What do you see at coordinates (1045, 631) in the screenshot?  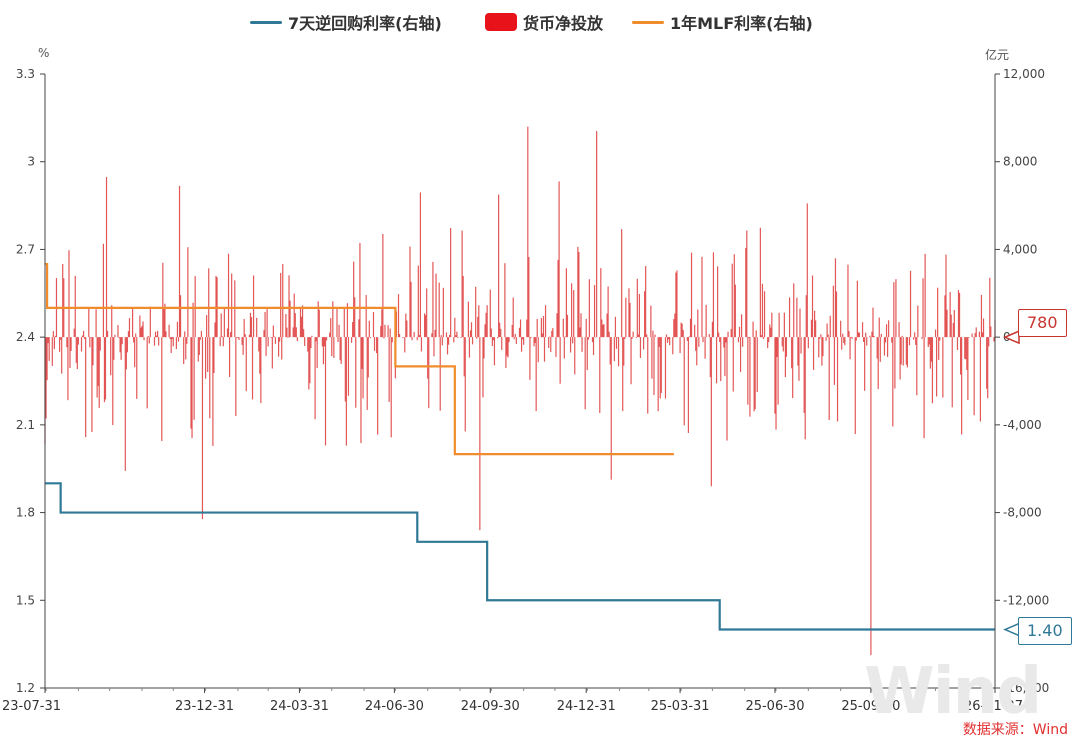 I see `reverse-repo-latest-callout: 1.40` at bounding box center [1045, 631].